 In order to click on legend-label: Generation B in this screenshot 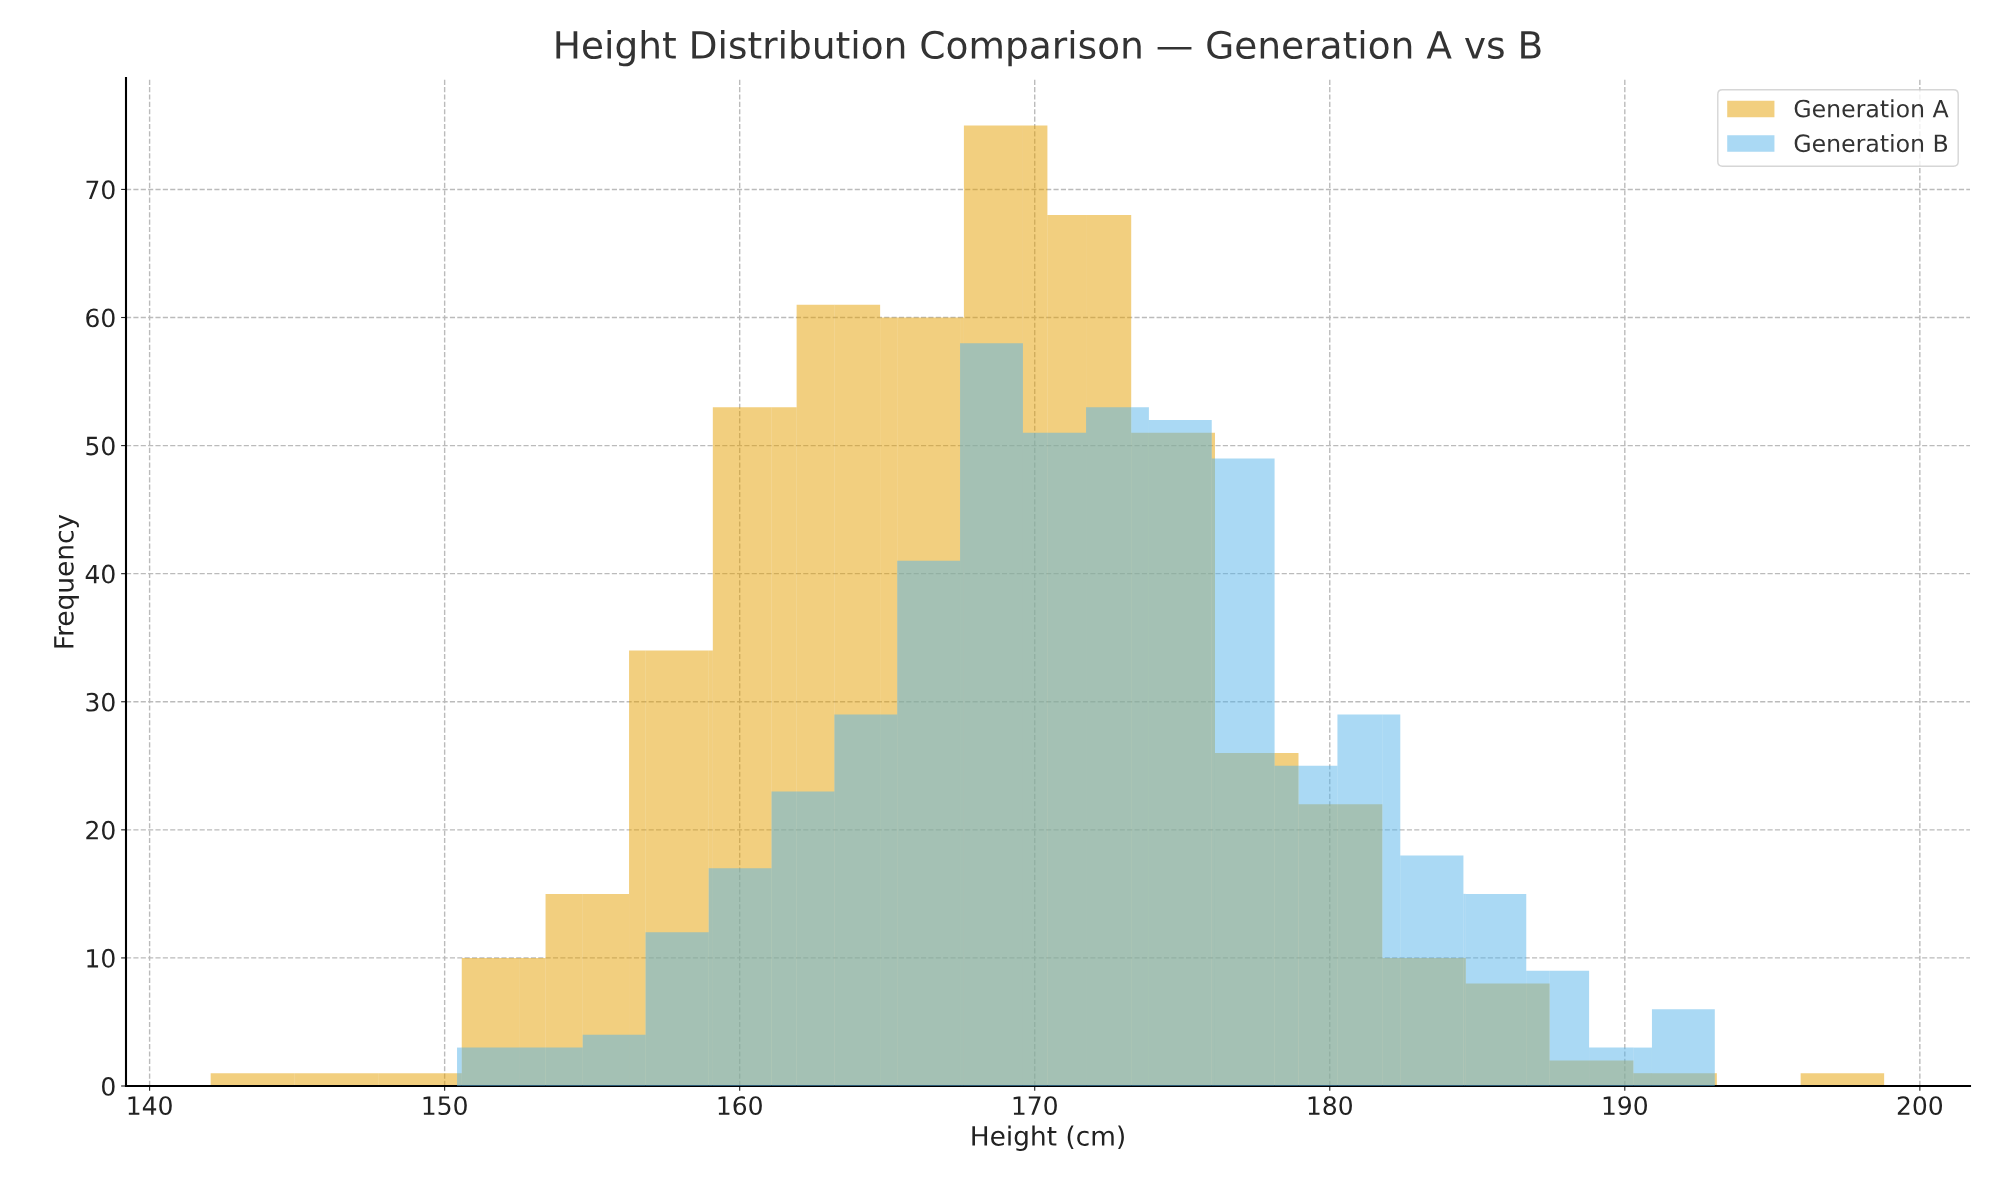, I will do `click(1871, 143)`.